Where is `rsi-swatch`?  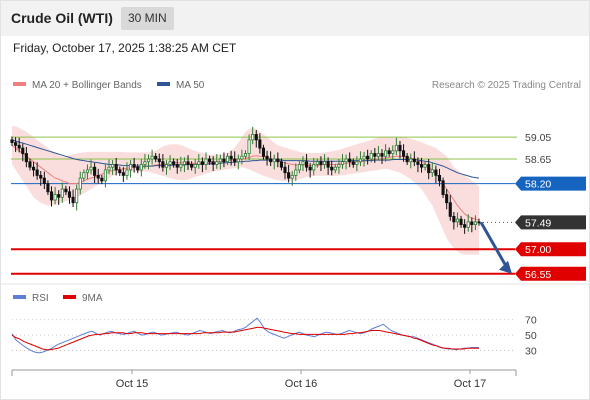 rsi-swatch is located at coordinates (19, 297).